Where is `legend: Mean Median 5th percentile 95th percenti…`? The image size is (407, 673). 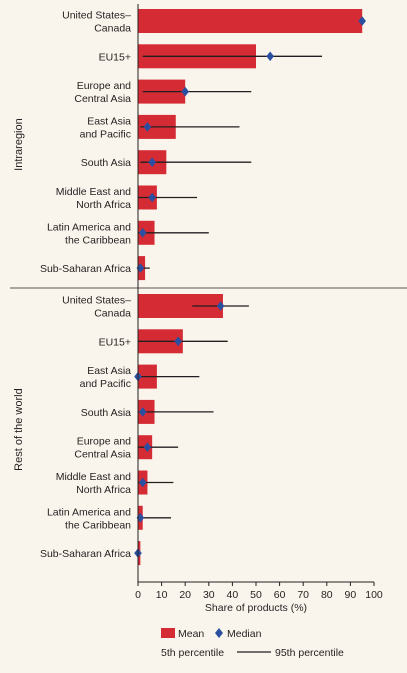
legend: Mean Median 5th percentile 95th percenti… is located at coordinates (252, 643).